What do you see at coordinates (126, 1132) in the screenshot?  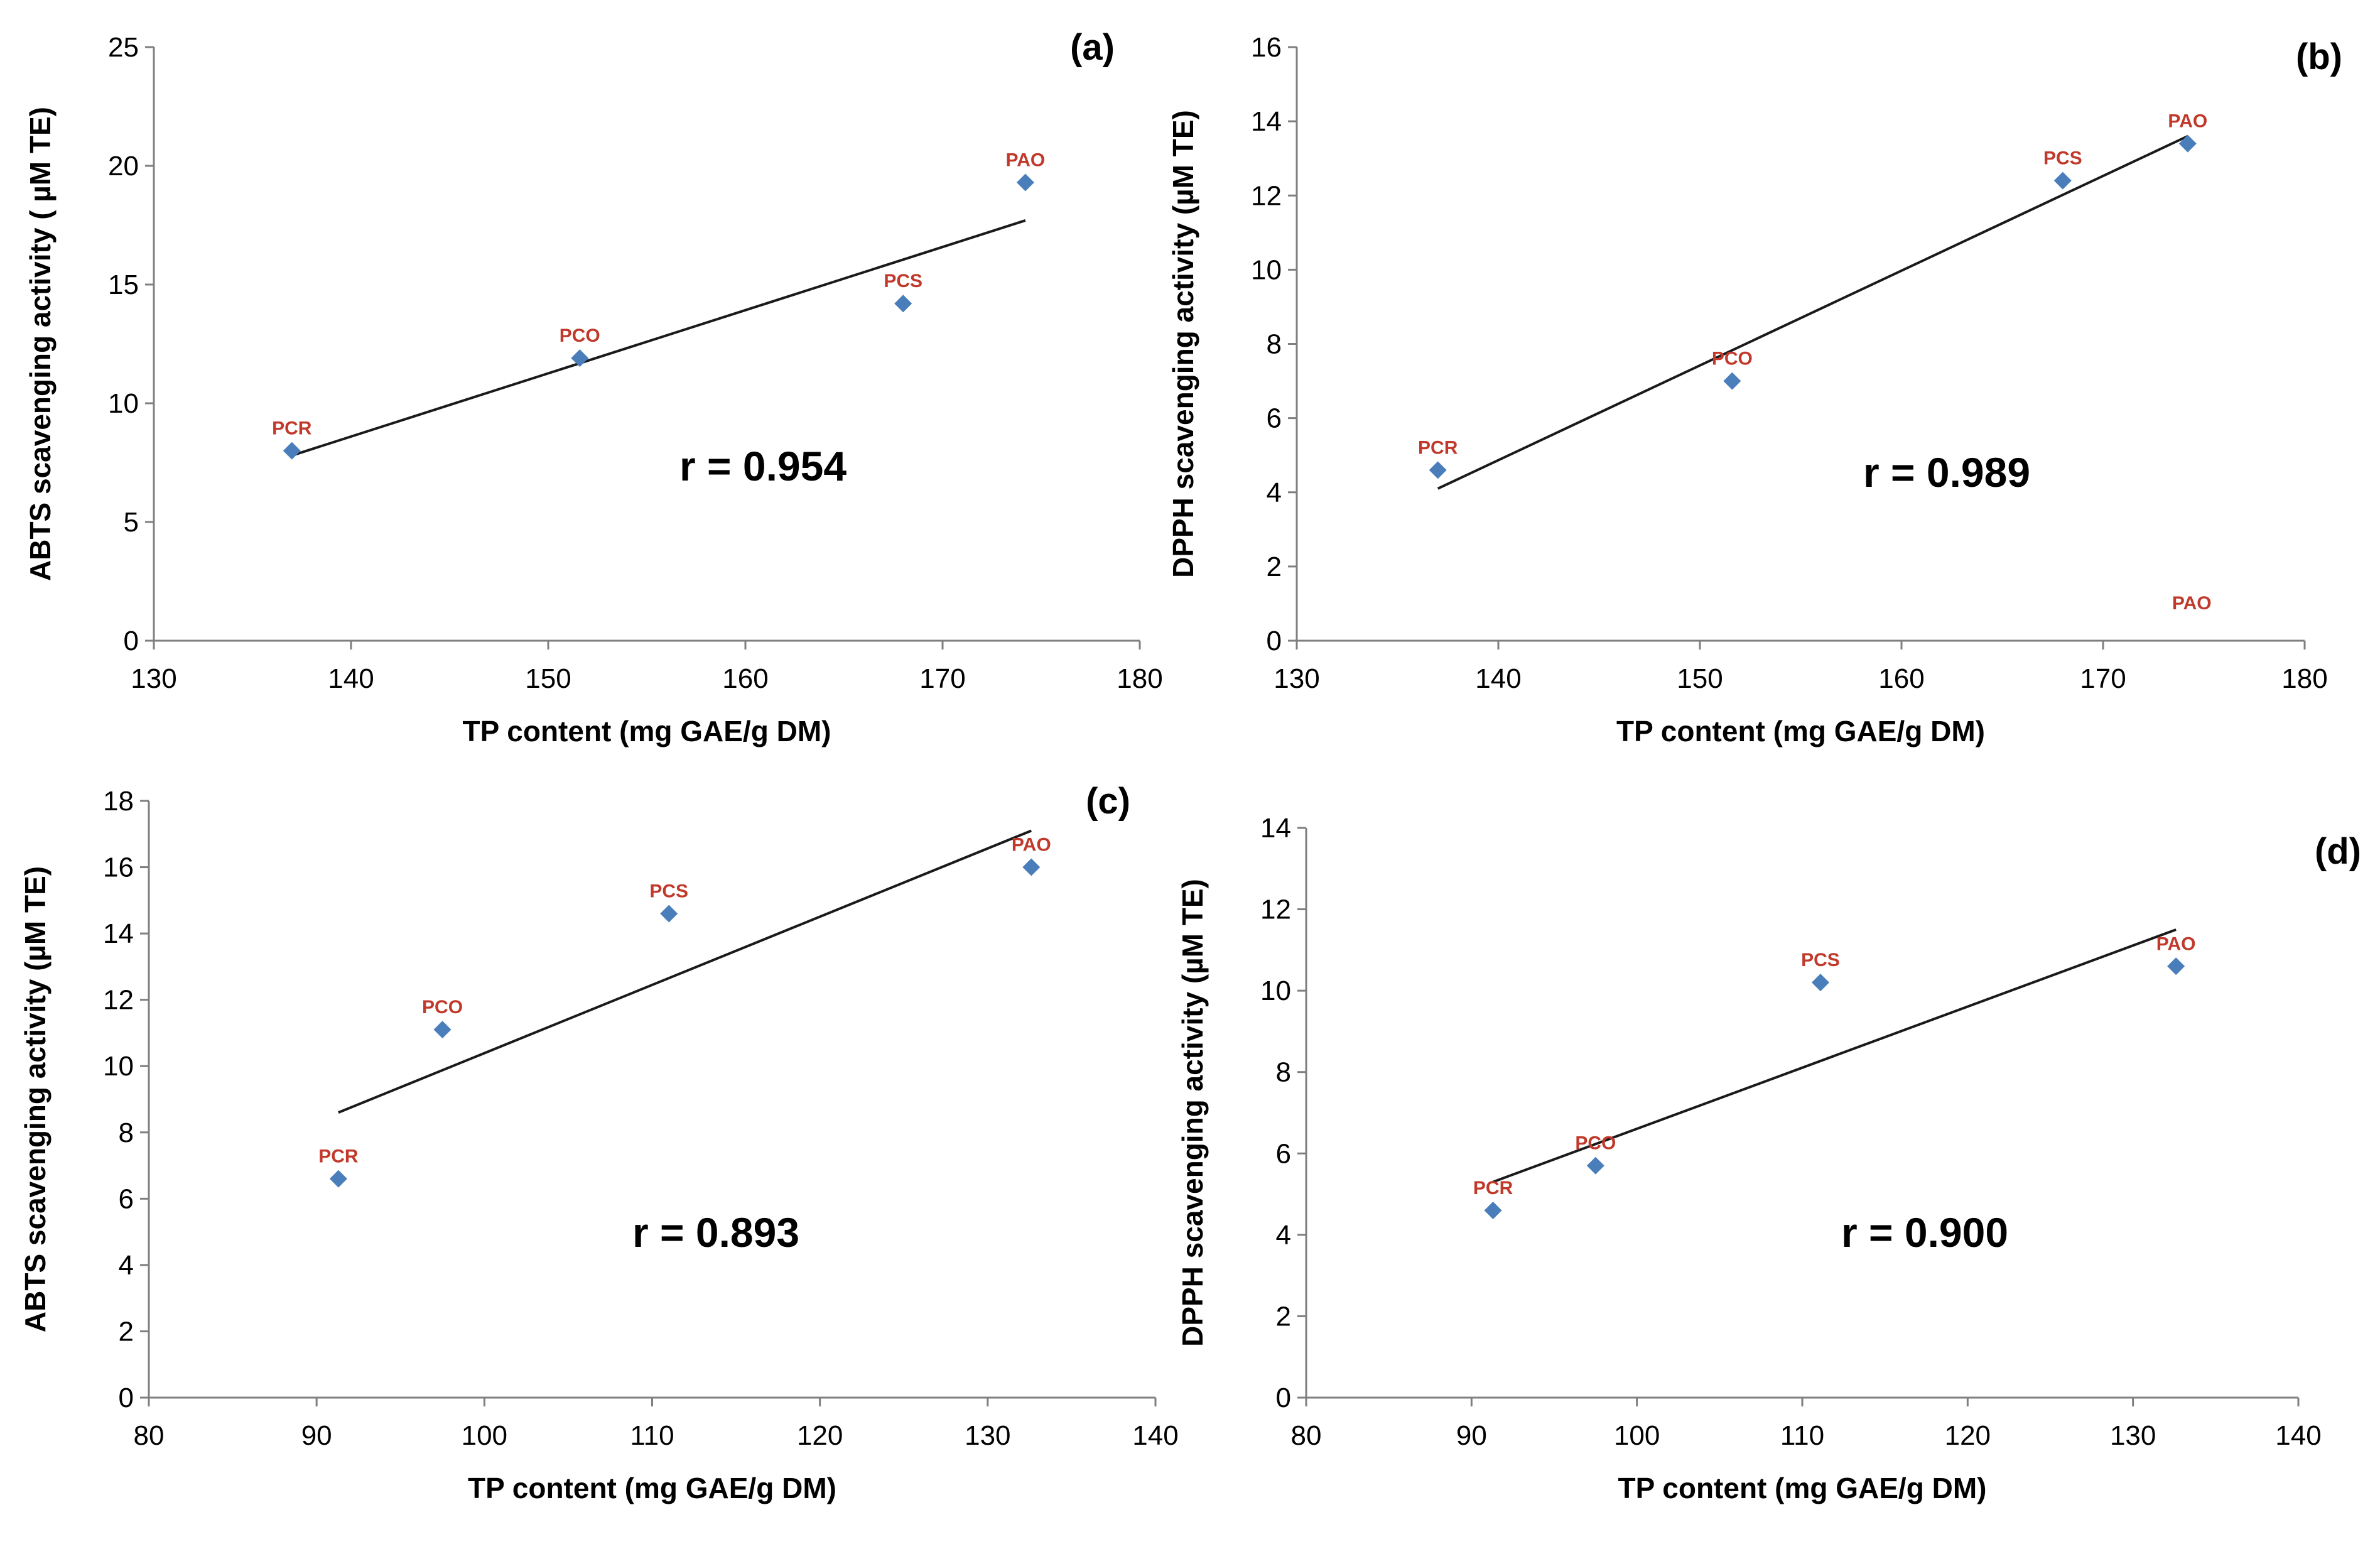 I see `y-tick-label: 8` at bounding box center [126, 1132].